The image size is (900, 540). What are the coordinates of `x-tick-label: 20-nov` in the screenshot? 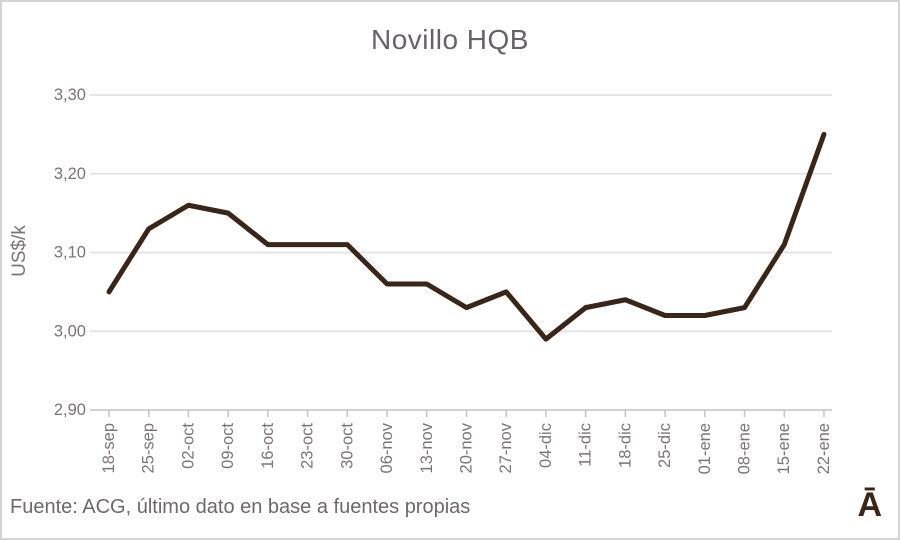 It's located at (466, 447).